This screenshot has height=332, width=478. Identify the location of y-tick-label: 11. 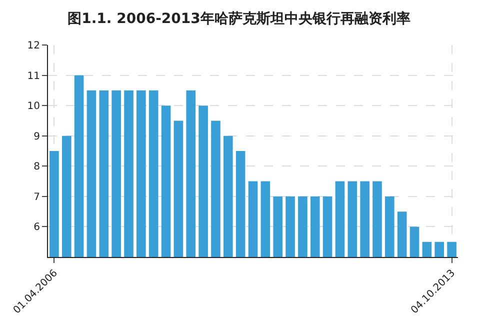
(33, 76).